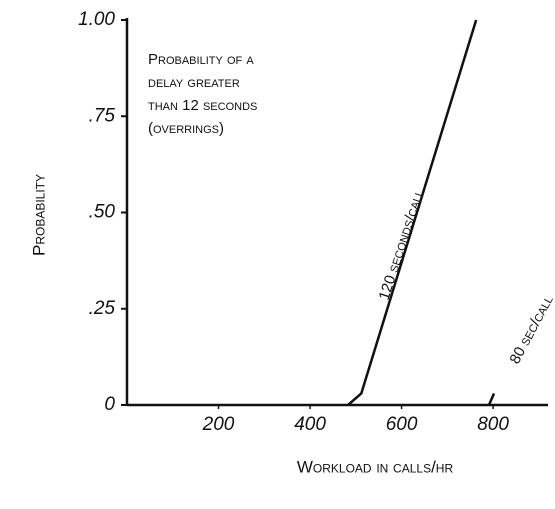 The height and width of the screenshot is (509, 555). I want to click on annotation: (overrings), so click(186, 128).